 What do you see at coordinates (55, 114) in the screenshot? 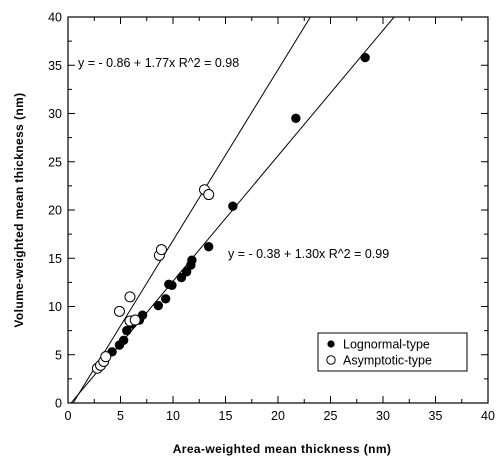
I see `y-tick-label: 30` at bounding box center [55, 114].